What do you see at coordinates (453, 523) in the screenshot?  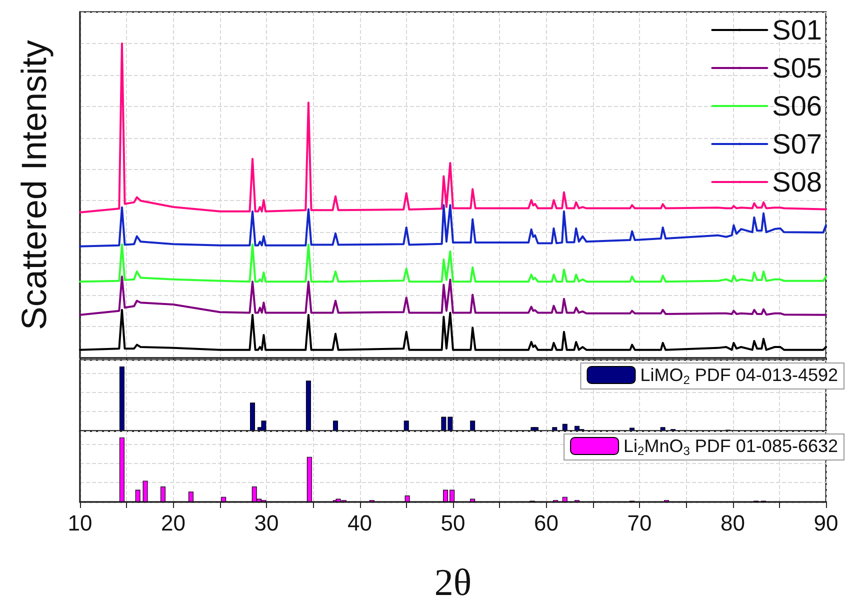 I see `x-tick-label: 50` at bounding box center [453, 523].